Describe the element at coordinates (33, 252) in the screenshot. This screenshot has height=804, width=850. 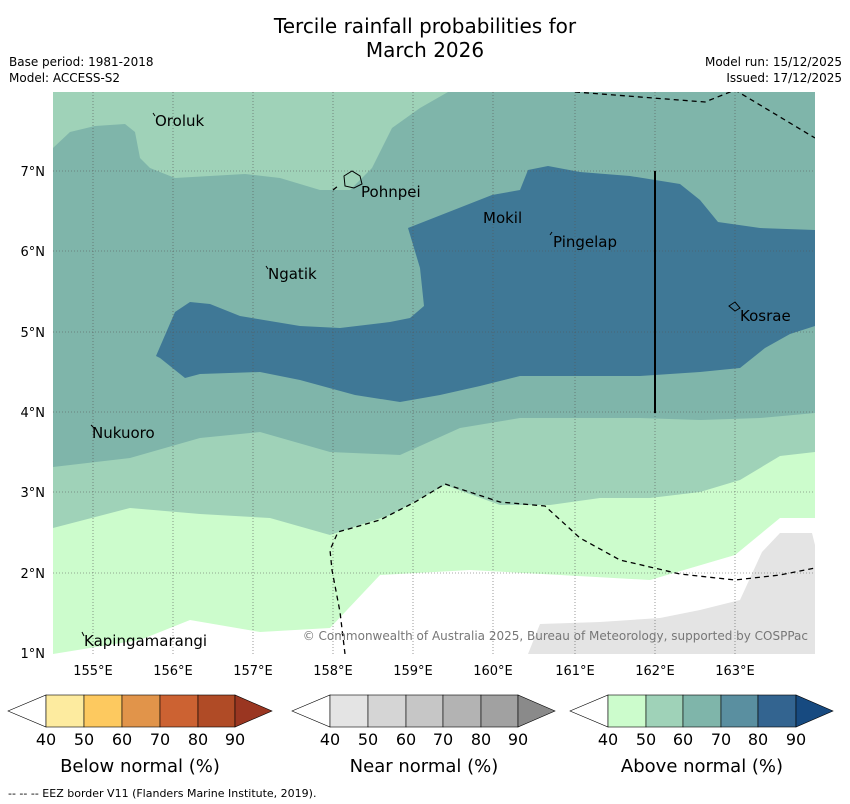
I see `lat-label-6n: 6°N` at that location.